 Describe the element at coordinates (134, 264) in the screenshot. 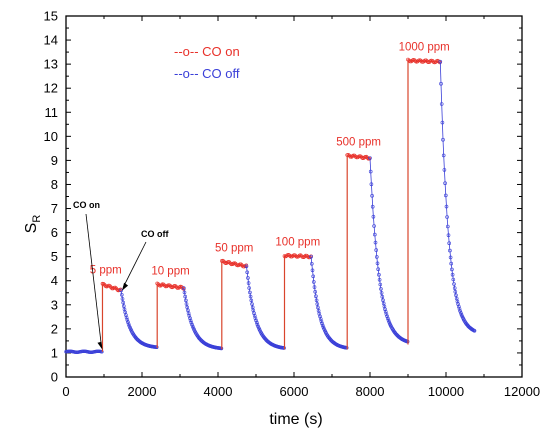

I see `co-off-arrow` at that location.